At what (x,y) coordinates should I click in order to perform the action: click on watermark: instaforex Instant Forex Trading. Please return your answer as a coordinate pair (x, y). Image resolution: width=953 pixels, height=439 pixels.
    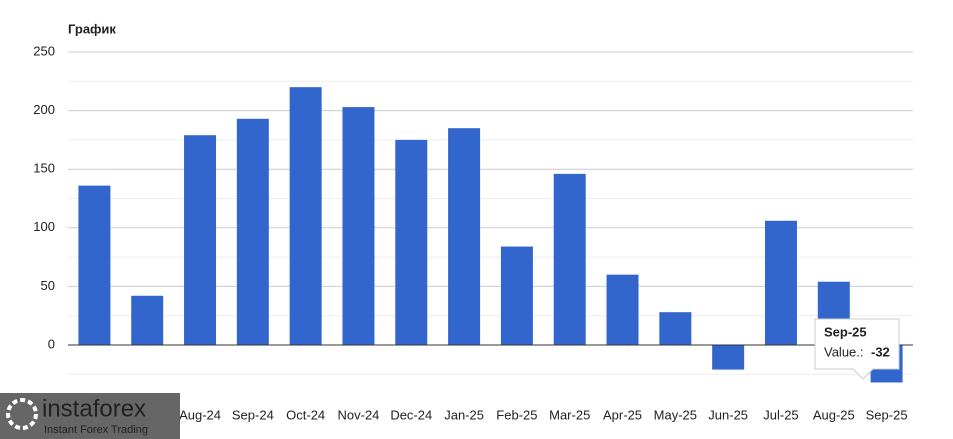
    Looking at the image, I should click on (90, 416).